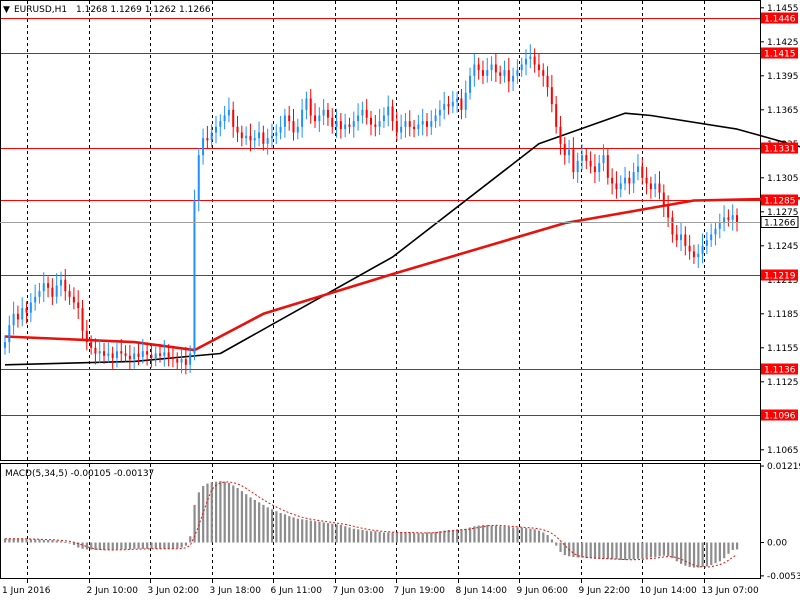 This screenshot has width=800, height=604. Describe the element at coordinates (113, 591) in the screenshot. I see `time-label: 2 Jun 10:00` at that location.